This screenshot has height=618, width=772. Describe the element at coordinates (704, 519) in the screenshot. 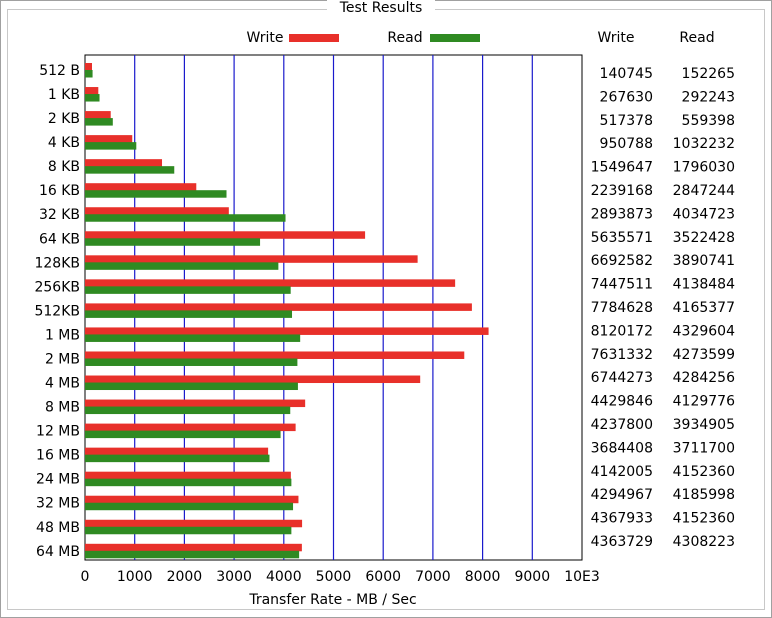

I see `table-value: 4152360` at that location.